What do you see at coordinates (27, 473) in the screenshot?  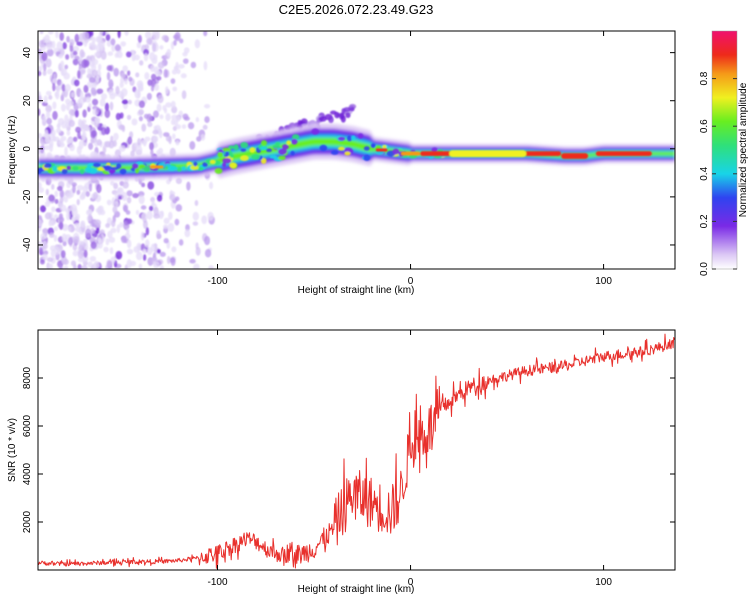 I see `snr-y-tick-label: 4000` at bounding box center [27, 473].